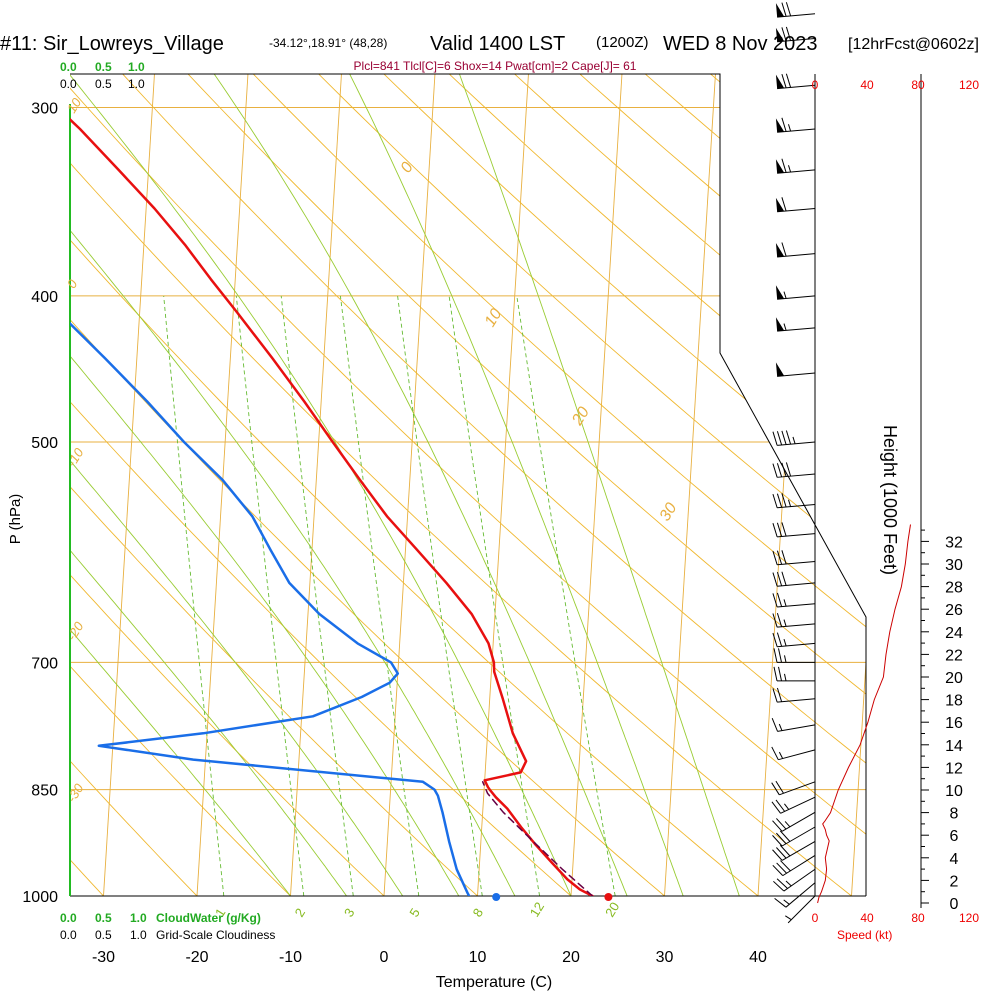 The image size is (1000, 1000). Describe the element at coordinates (864, 935) in the screenshot. I see `speed-label: Speed (kt)` at that location.